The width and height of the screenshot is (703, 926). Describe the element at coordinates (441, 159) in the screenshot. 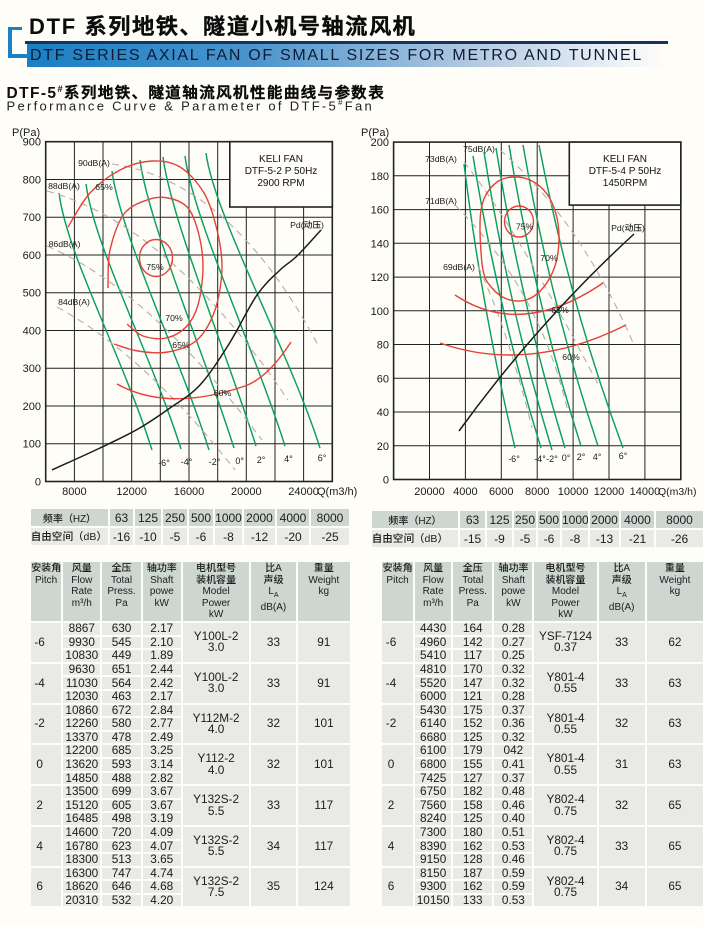

I see `svg-text: 73dB(A)` at that location.